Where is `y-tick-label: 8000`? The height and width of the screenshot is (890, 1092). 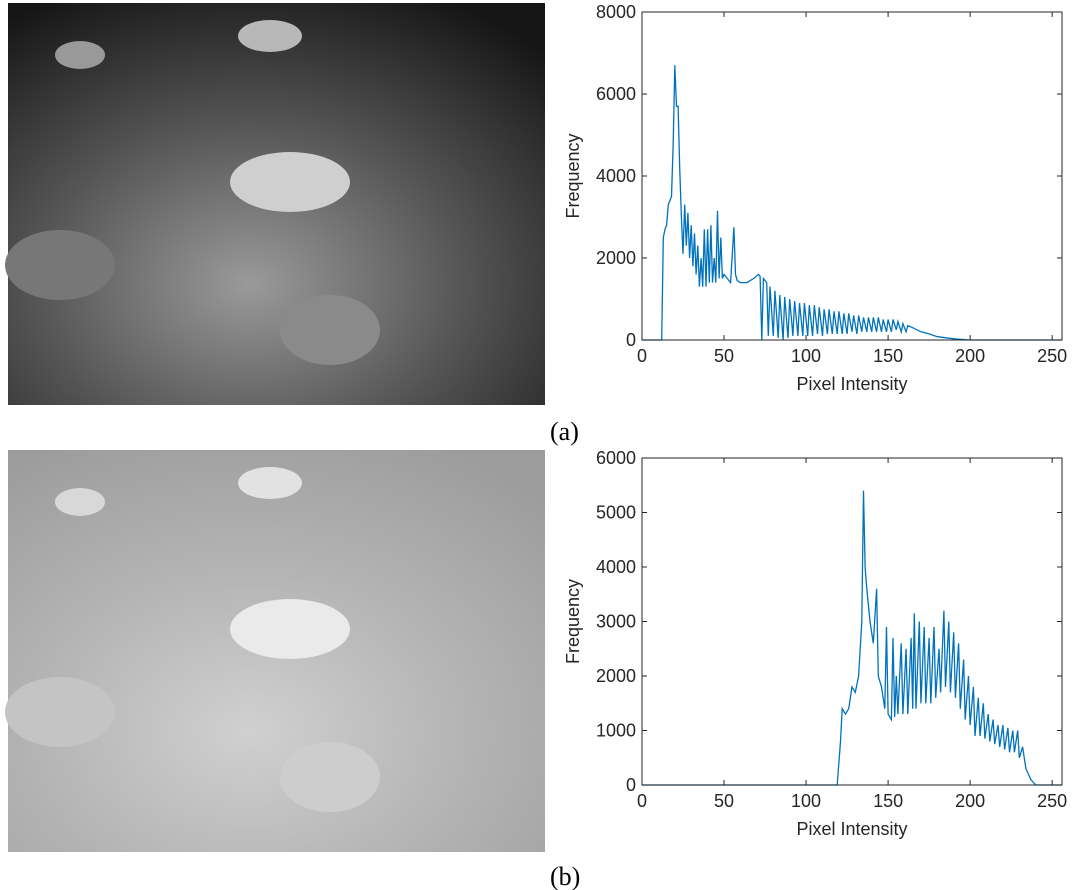 y-tick-label: 8000 is located at coordinates (616, 12).